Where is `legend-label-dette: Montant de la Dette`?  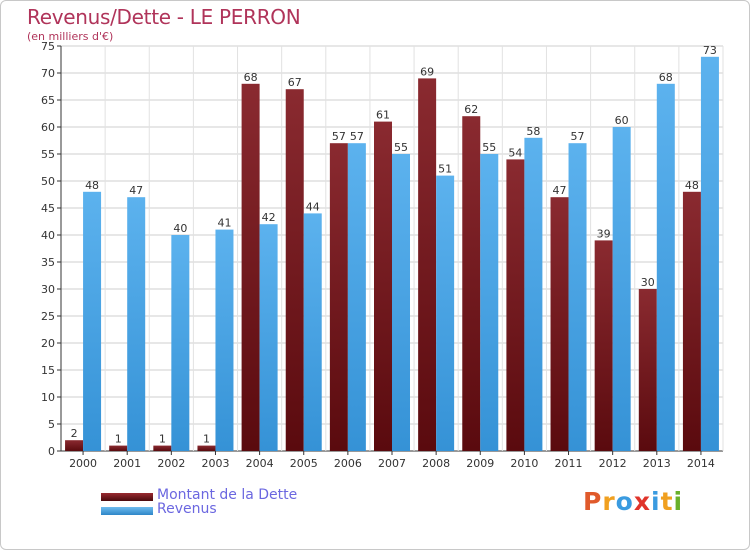
legend-label-dette: Montant de la Dette is located at coordinates (227, 495).